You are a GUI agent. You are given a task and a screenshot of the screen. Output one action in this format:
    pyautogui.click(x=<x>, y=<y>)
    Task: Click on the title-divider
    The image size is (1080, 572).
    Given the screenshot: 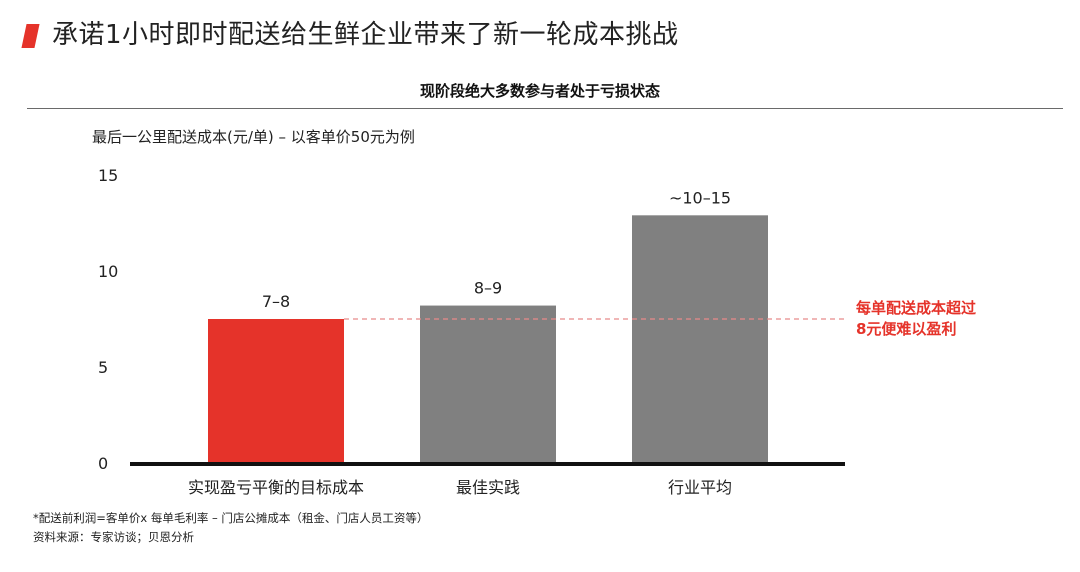 What is the action you would take?
    pyautogui.click(x=545, y=108)
    